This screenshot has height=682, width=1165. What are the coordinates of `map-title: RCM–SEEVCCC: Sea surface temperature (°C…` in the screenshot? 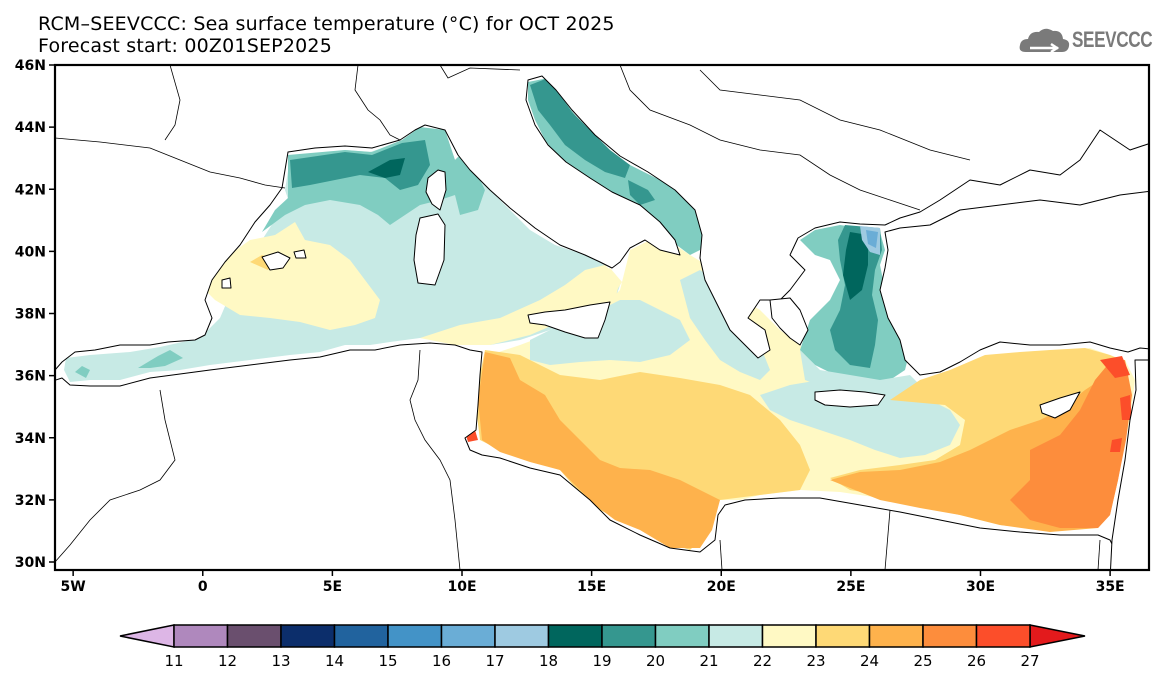 It's located at (326, 24).